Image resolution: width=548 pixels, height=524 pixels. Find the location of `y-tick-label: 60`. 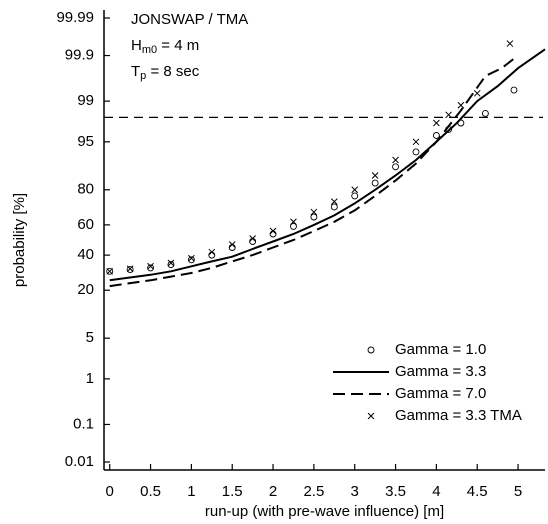

y-tick-label: 60 is located at coordinates (85, 224).